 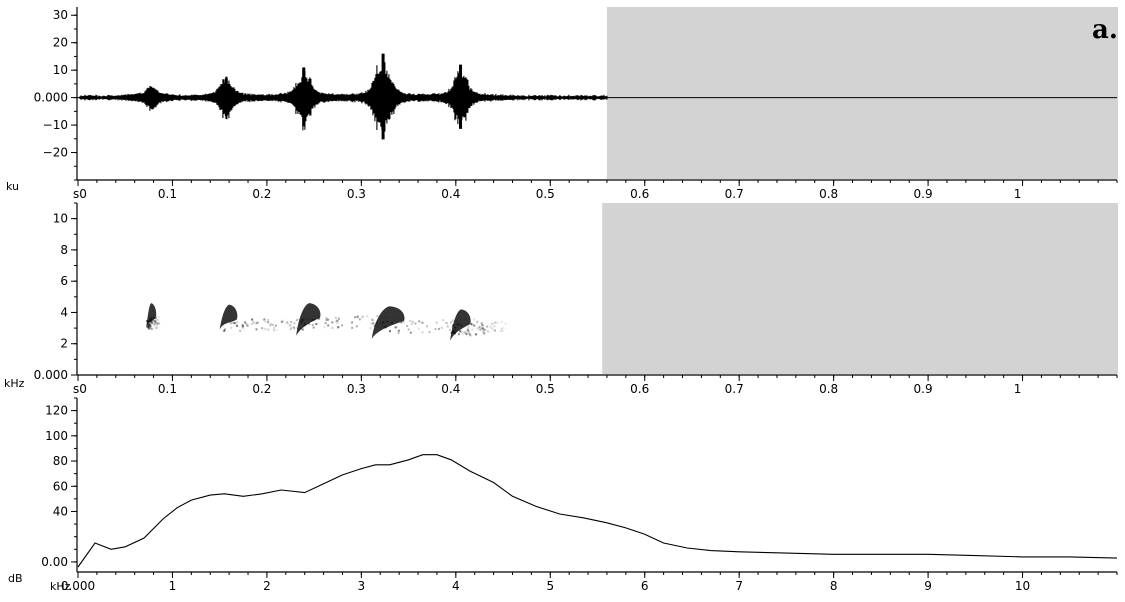 I want to click on spectrogram-x-tick-label: 0.4, so click(x=450, y=389).